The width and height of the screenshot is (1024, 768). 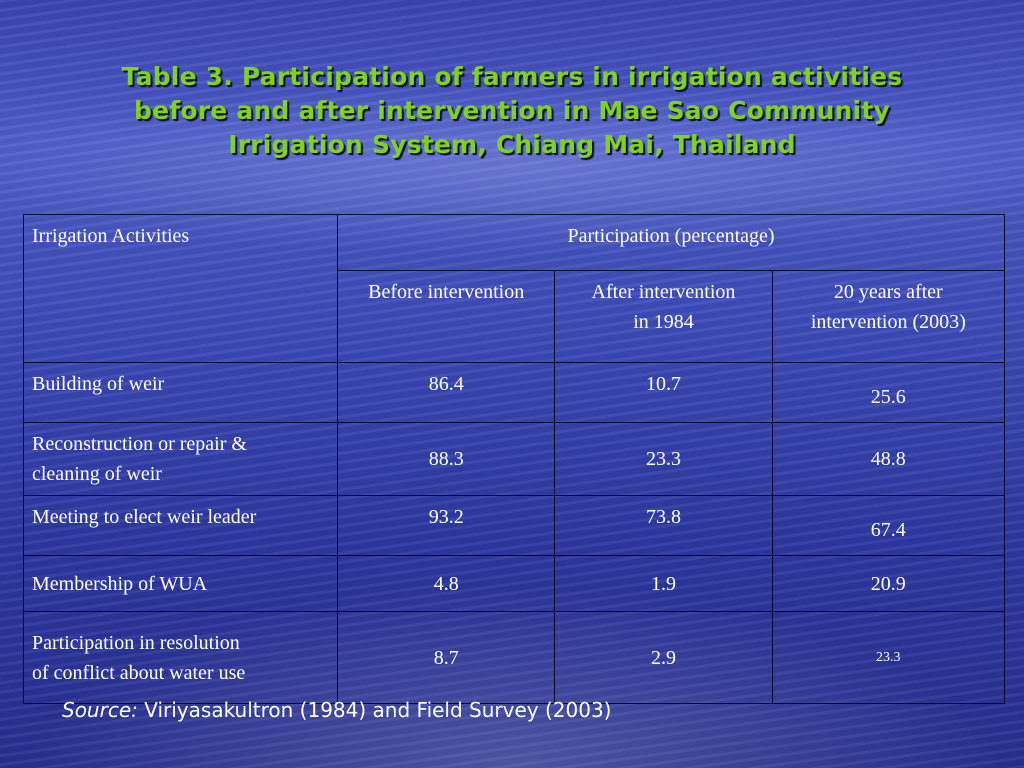 What do you see at coordinates (100, 710) in the screenshot?
I see `source-label: Source:` at bounding box center [100, 710].